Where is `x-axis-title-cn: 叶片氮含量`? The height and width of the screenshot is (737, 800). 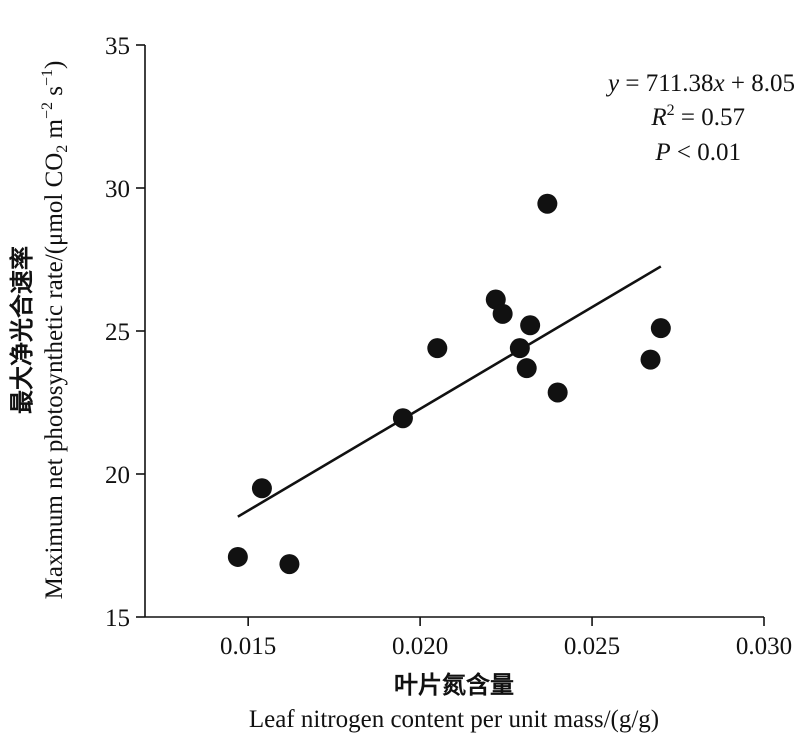
x-axis-title-cn: 叶片氮含量 is located at coordinates (454, 685).